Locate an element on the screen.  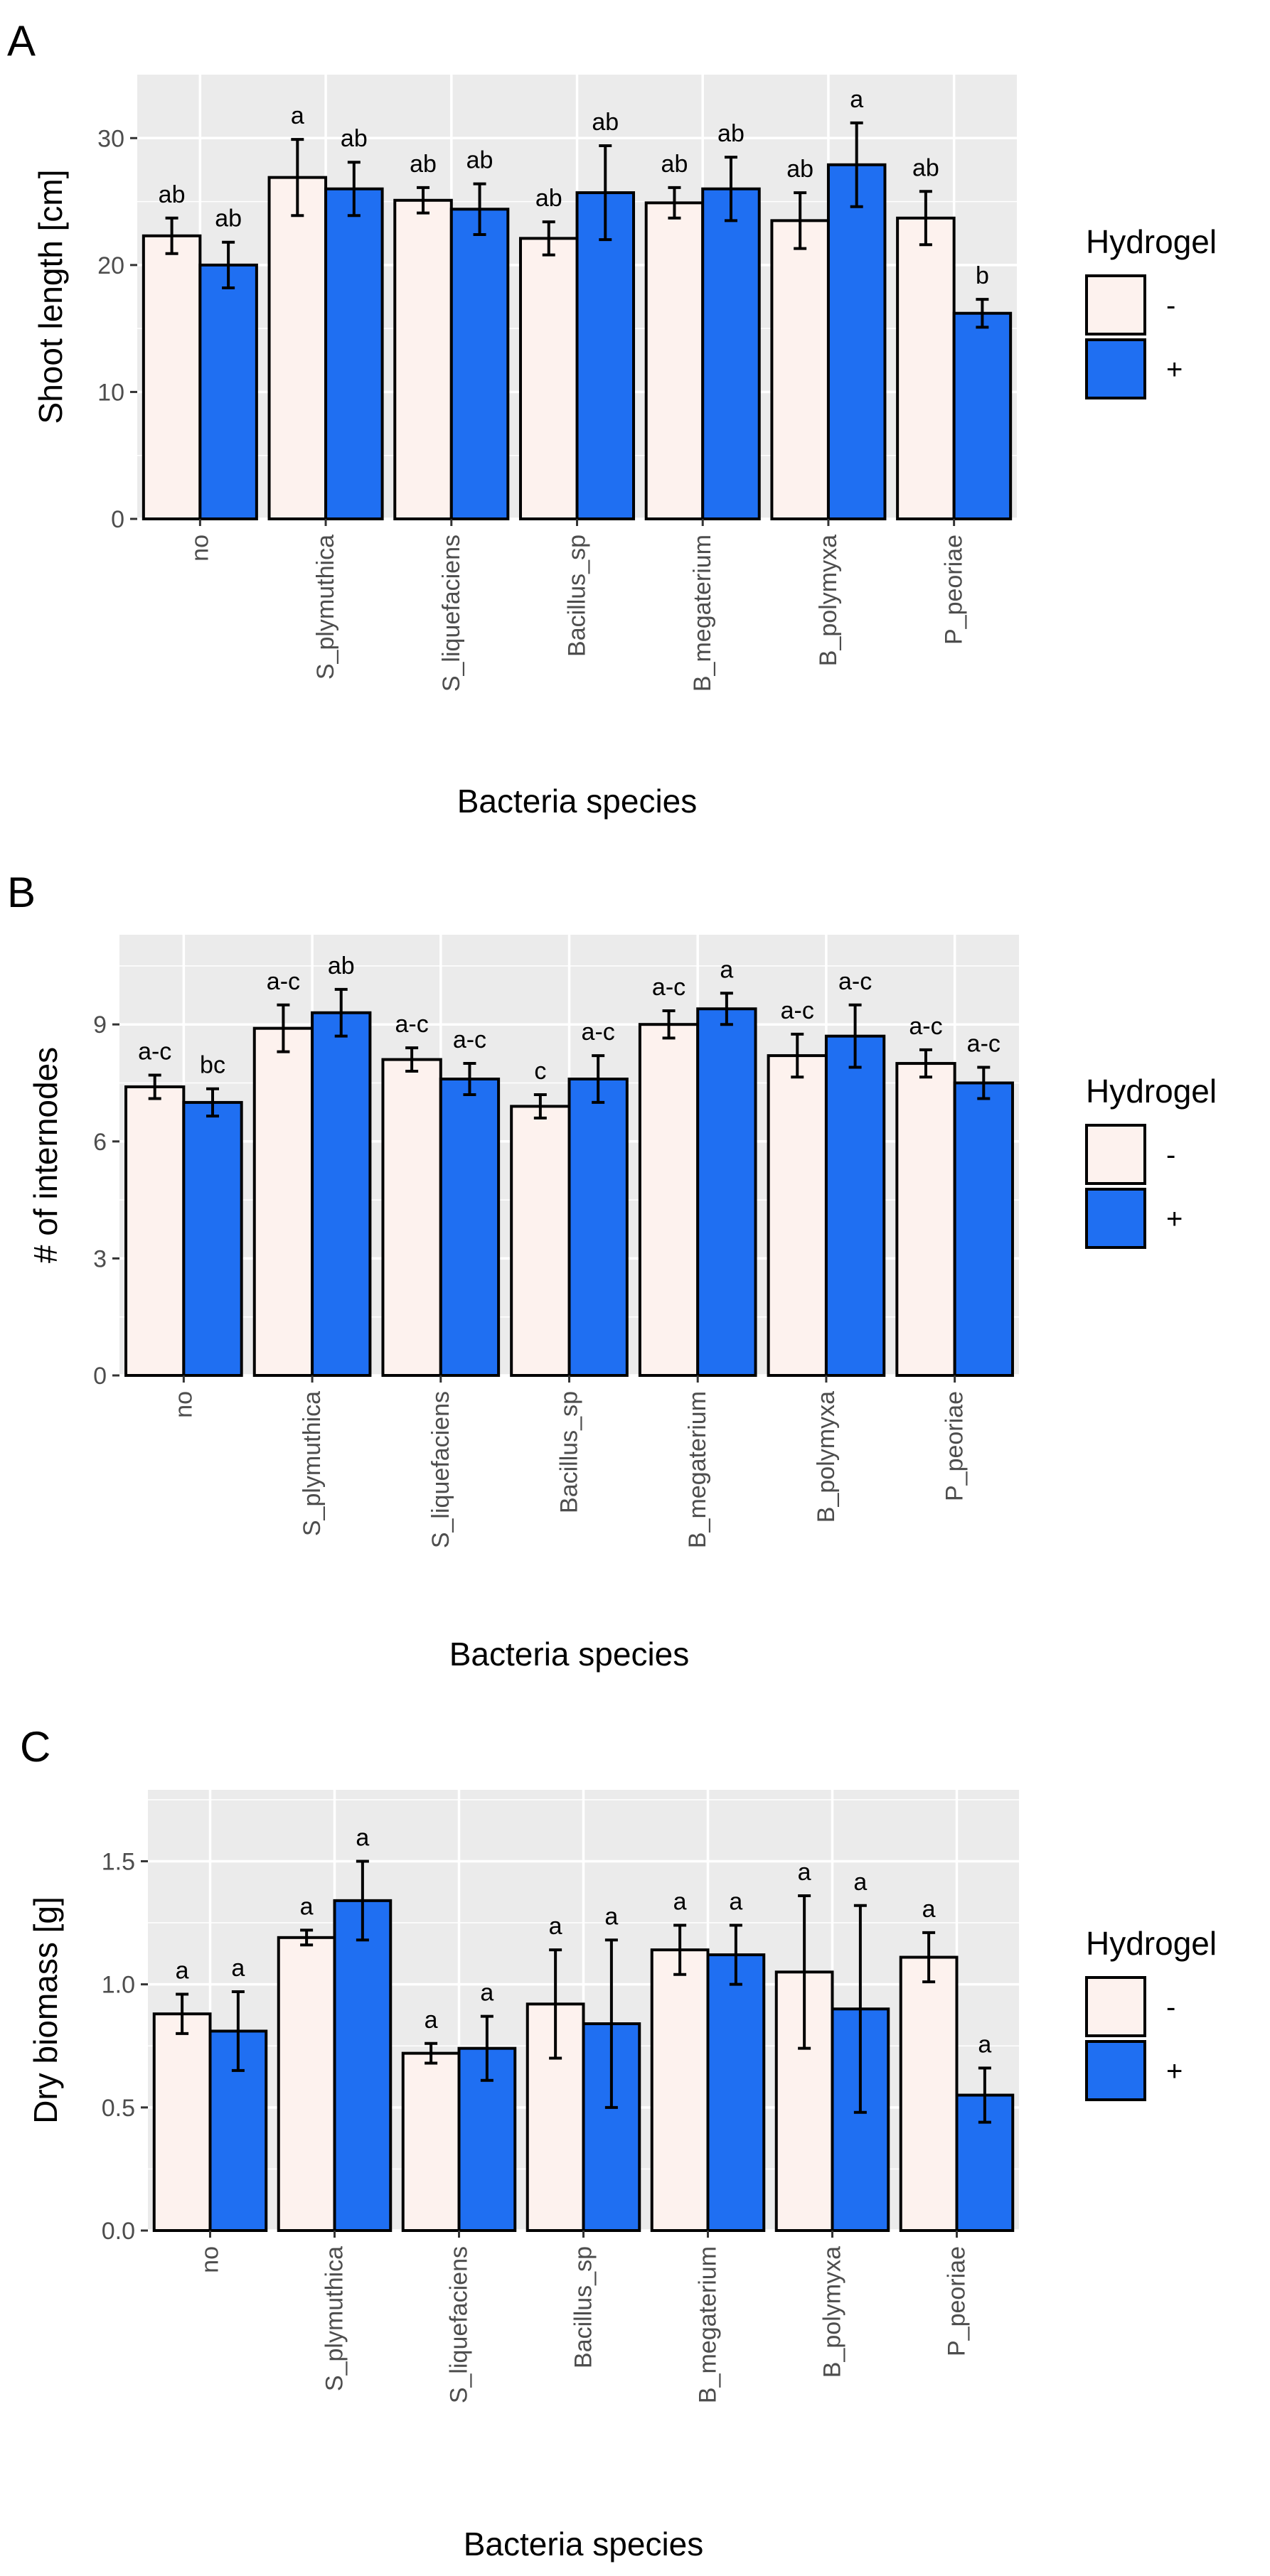
panel-label: C is located at coordinates (35, 1747).